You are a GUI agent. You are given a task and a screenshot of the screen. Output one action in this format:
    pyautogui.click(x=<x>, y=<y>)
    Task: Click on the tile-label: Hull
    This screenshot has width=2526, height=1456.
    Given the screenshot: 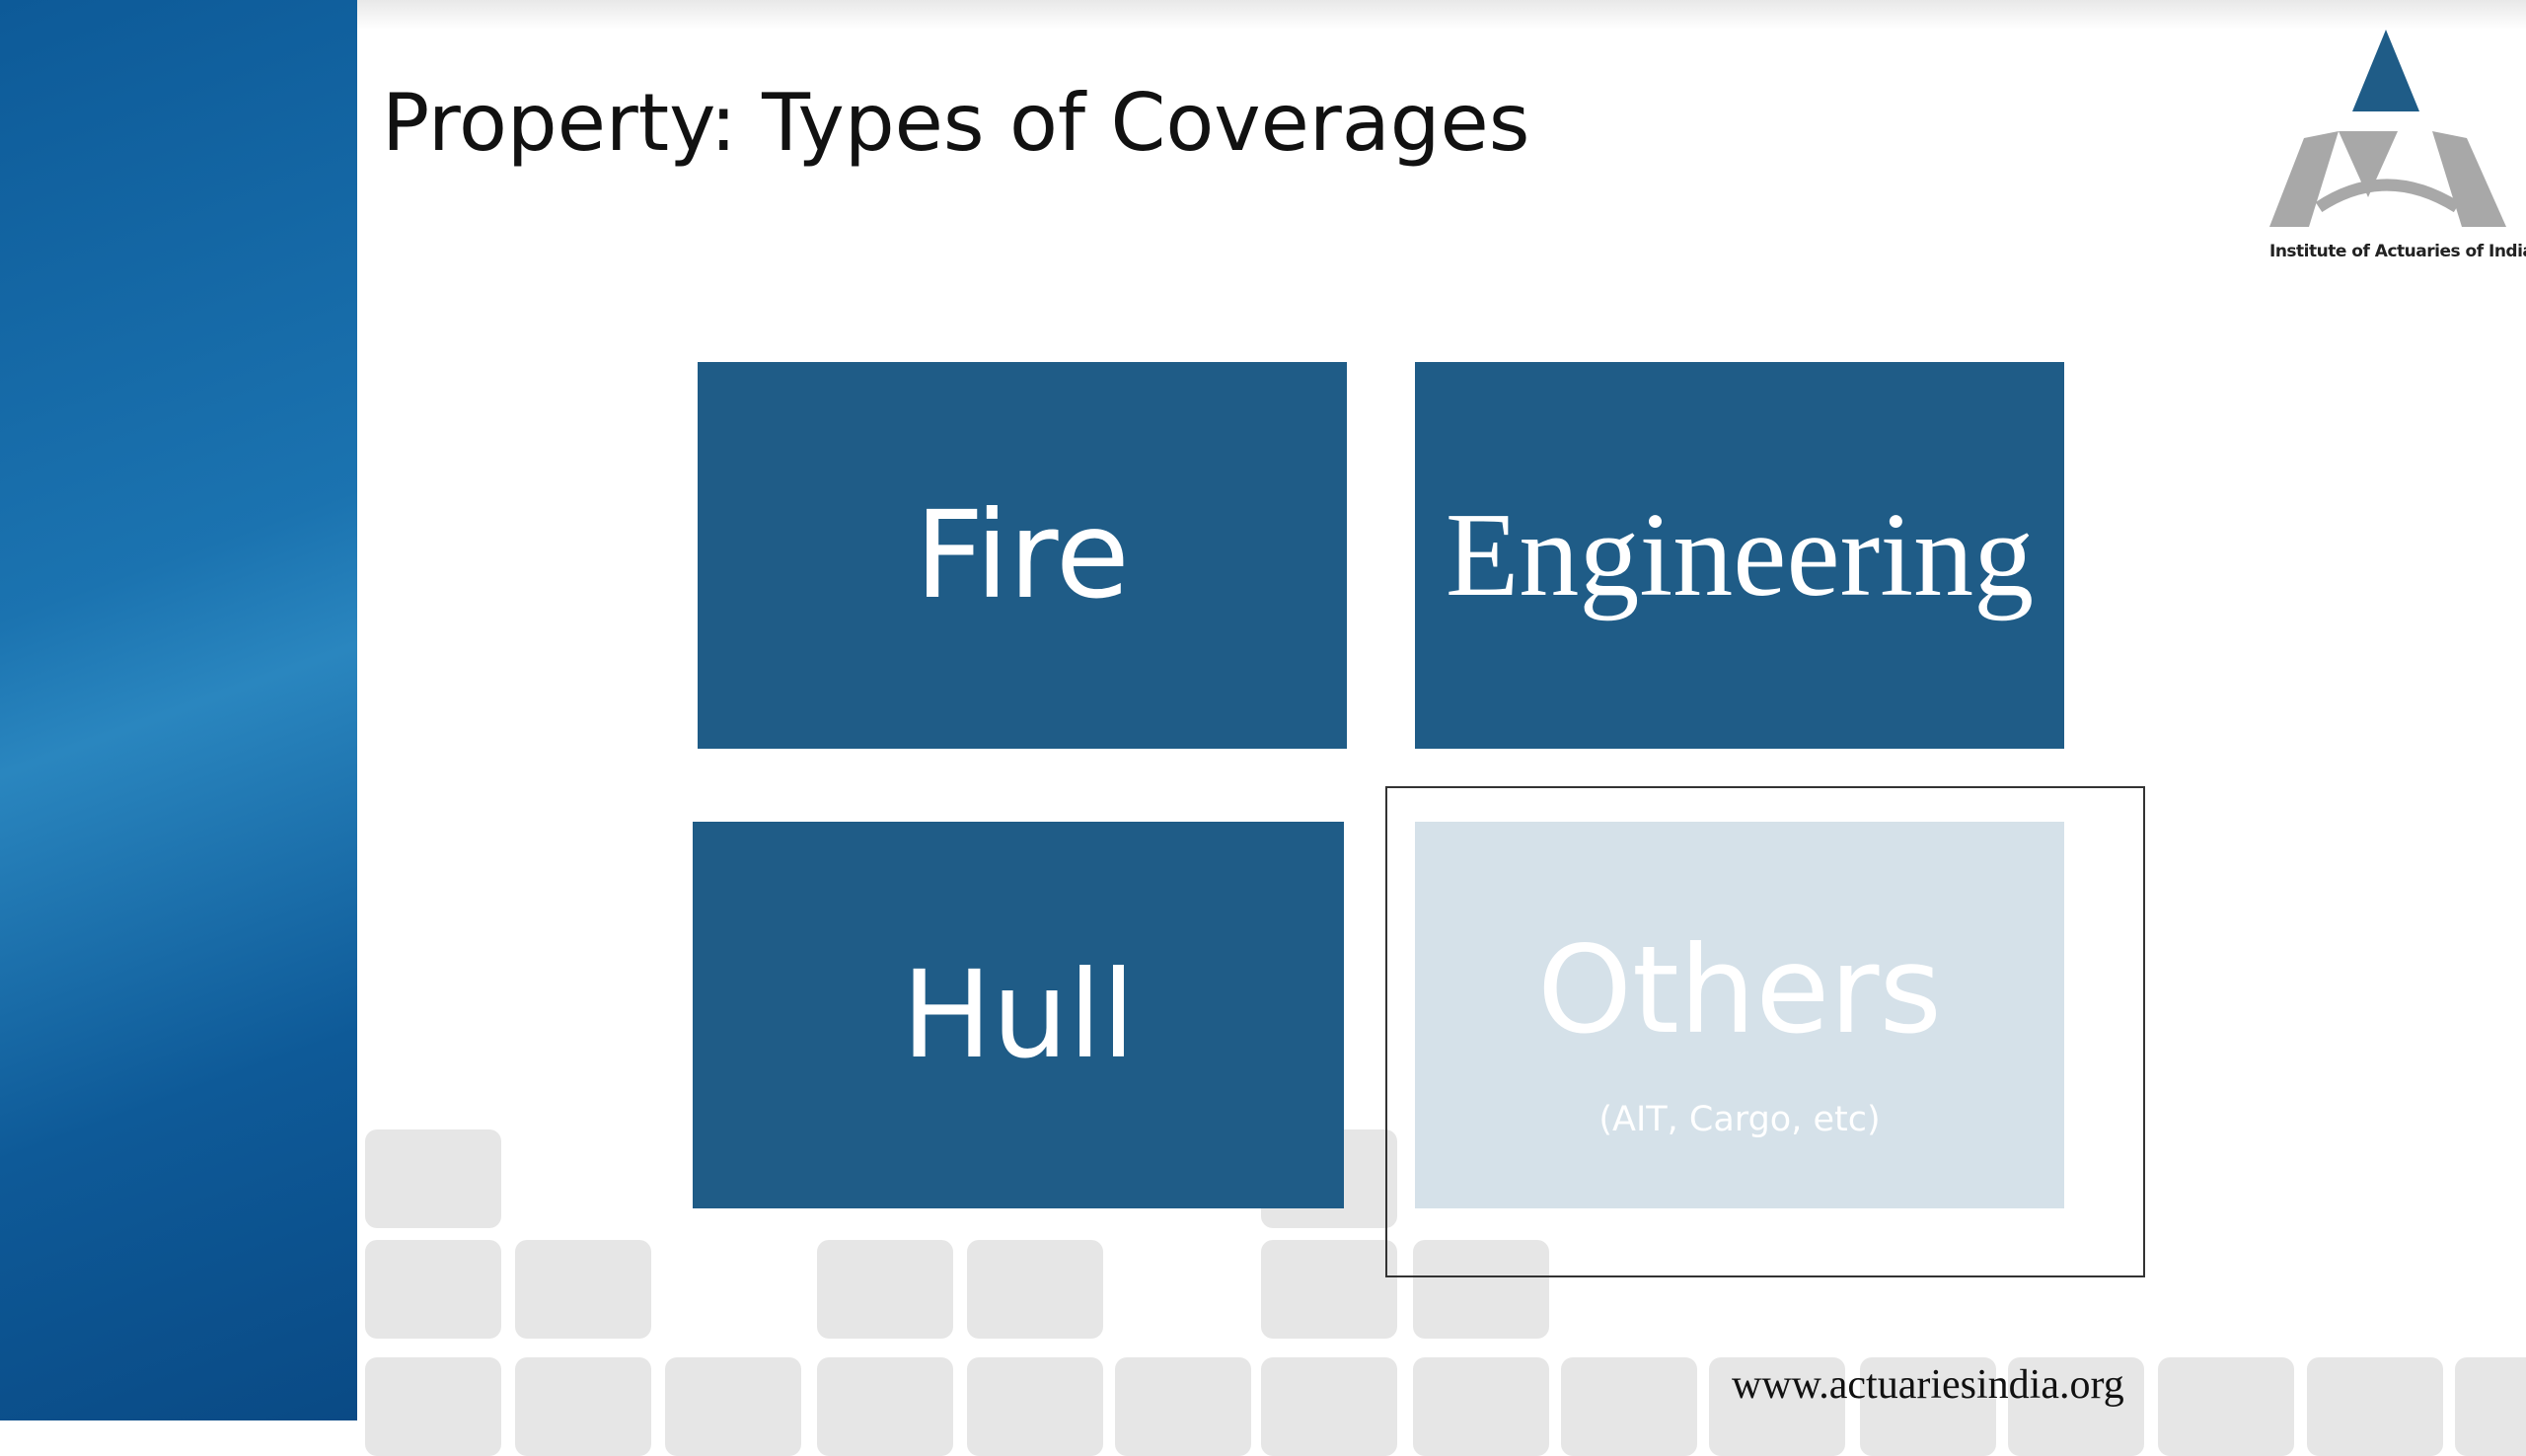 What is the action you would take?
    pyautogui.click(x=1018, y=1015)
    